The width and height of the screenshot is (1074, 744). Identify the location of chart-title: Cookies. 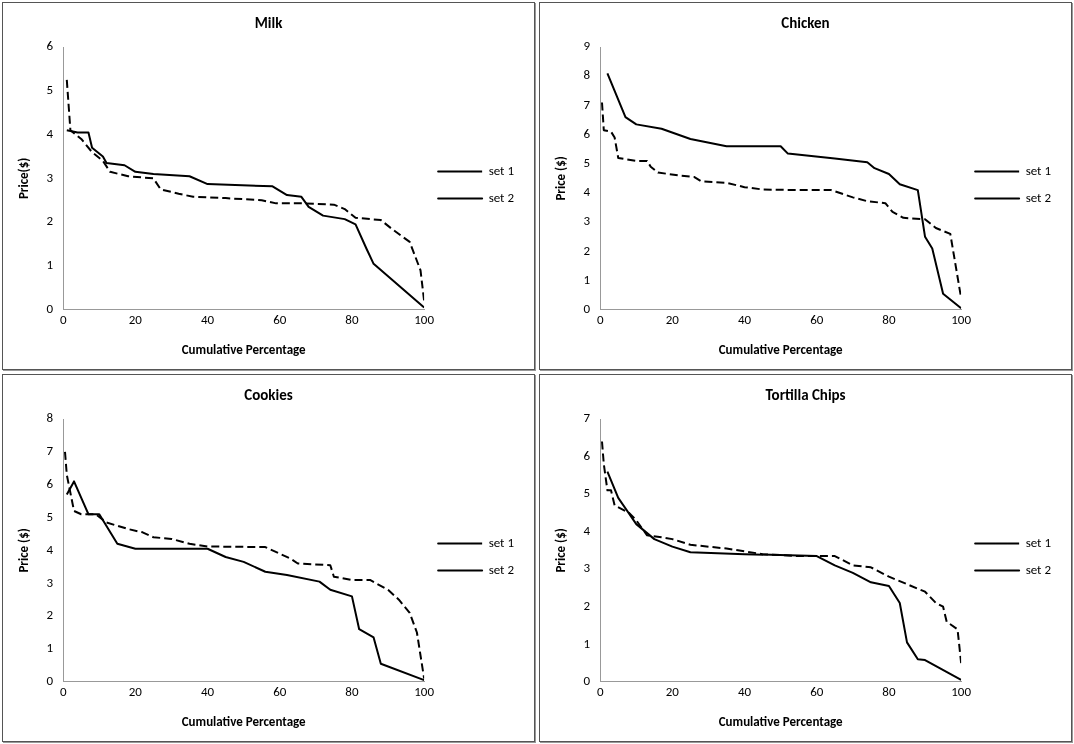
(268, 394).